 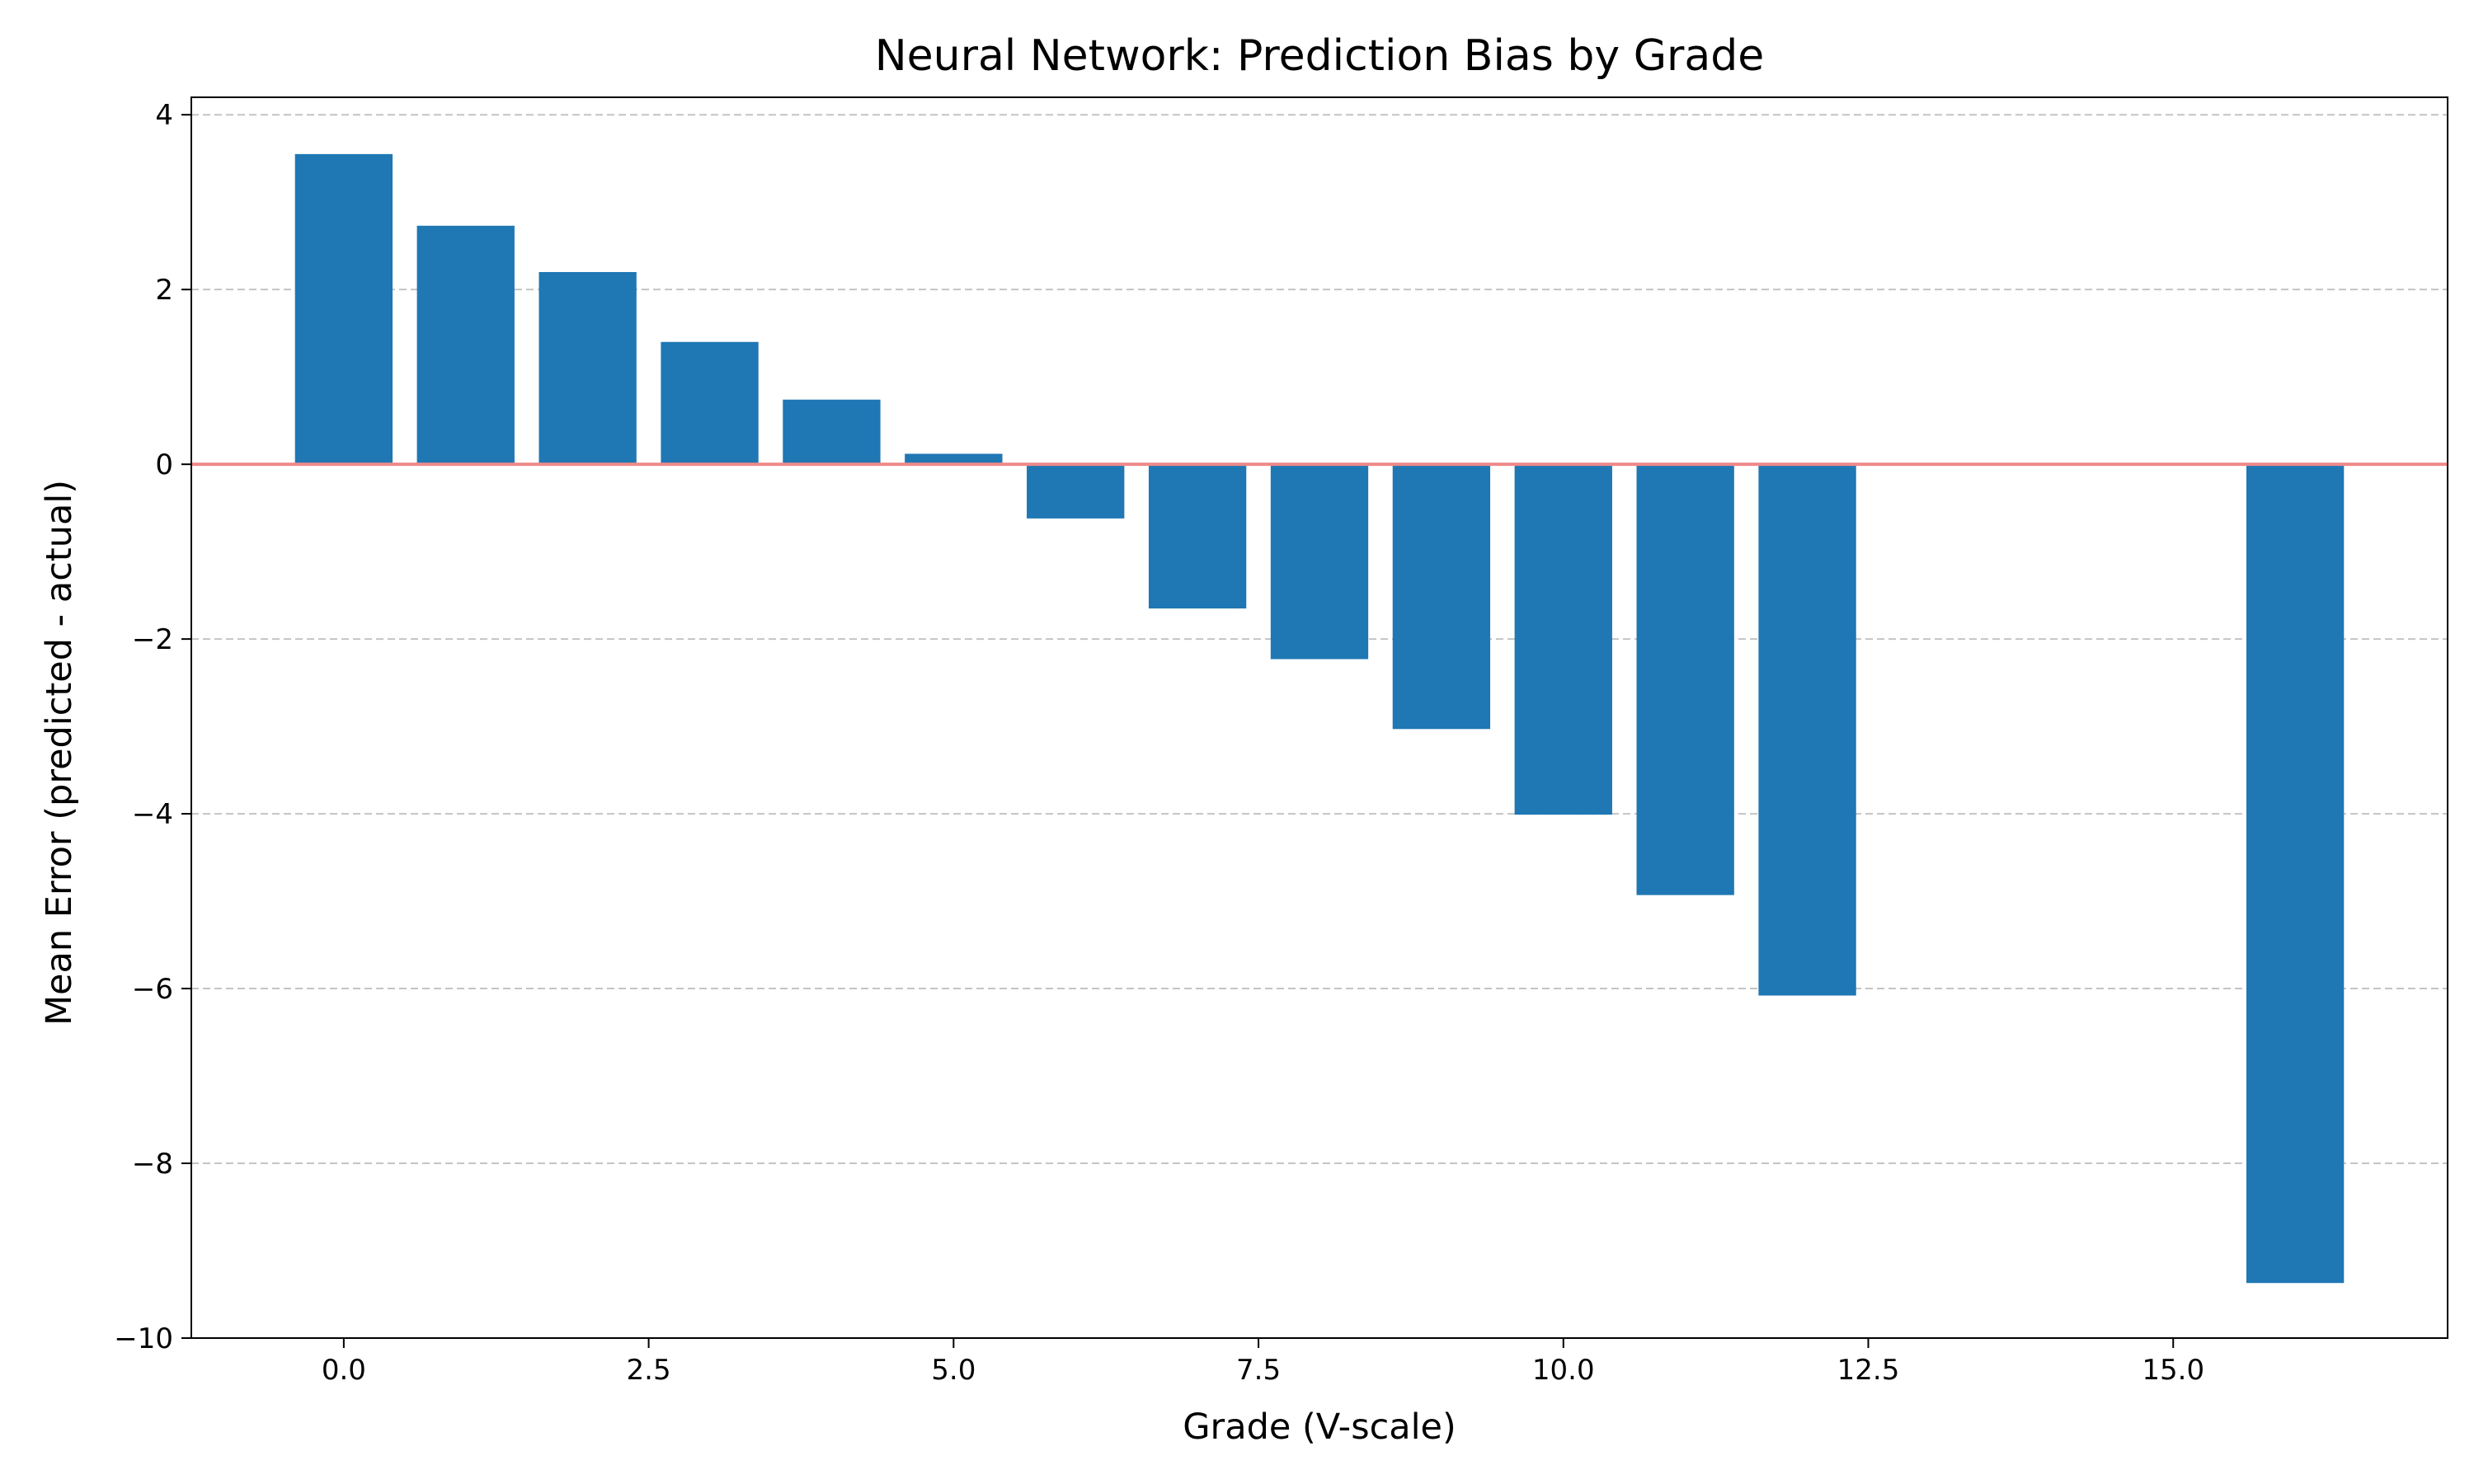 What do you see at coordinates (344, 1370) in the screenshot?
I see `x-tick-label: 0.0` at bounding box center [344, 1370].